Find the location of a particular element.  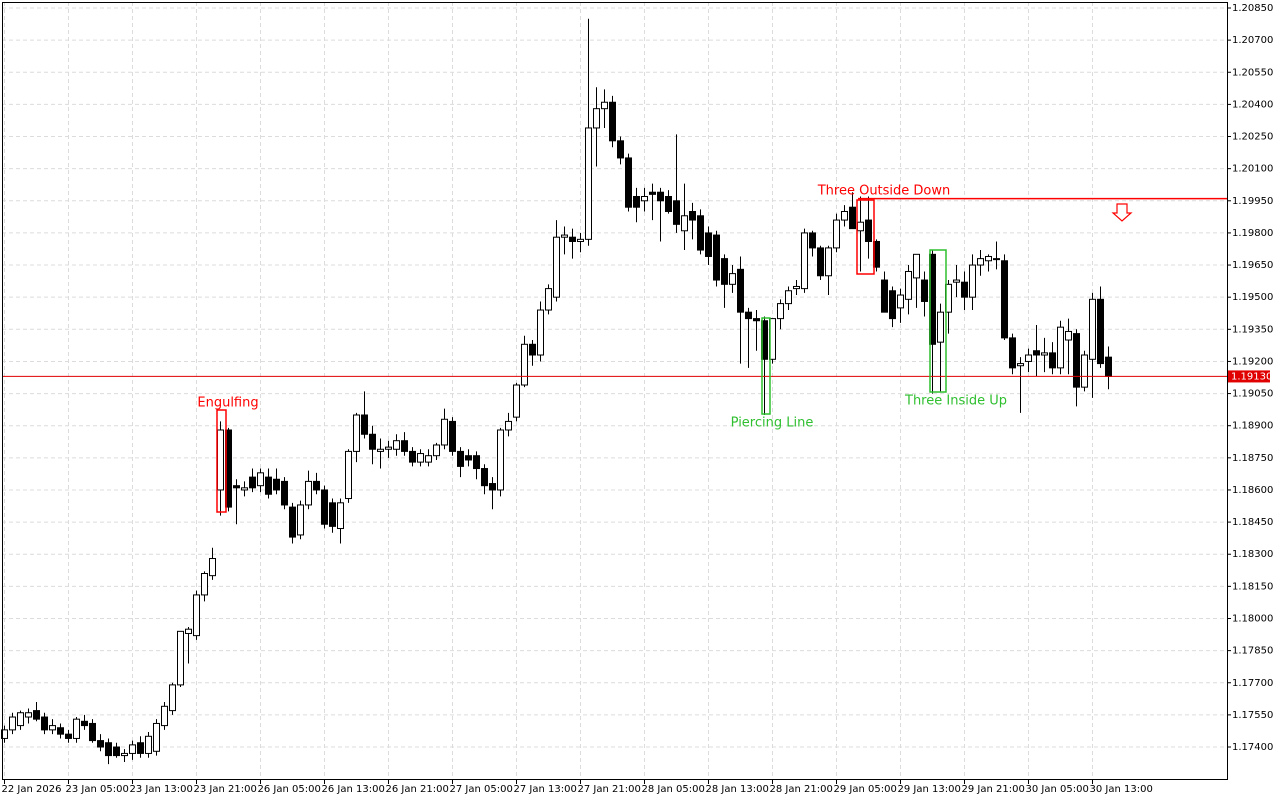

y-tick-label: 1.18750 is located at coordinates (1252, 458).